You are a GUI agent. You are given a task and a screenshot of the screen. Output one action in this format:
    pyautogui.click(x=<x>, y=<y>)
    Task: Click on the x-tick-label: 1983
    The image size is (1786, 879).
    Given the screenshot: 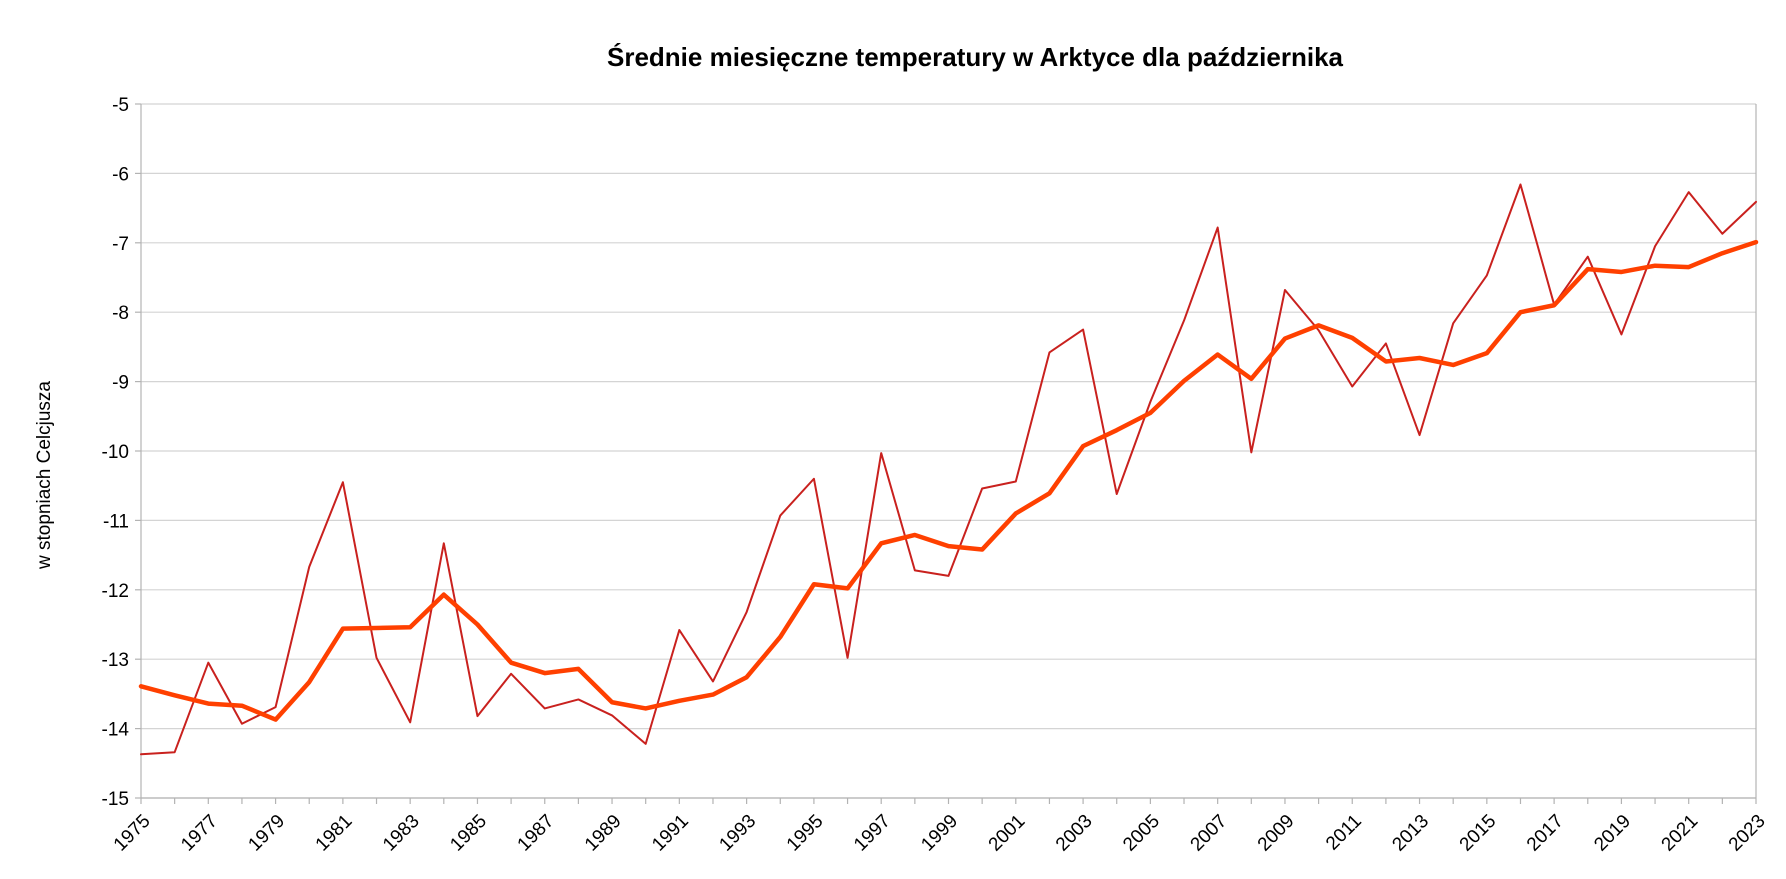 What is the action you would take?
    pyautogui.click(x=401, y=833)
    